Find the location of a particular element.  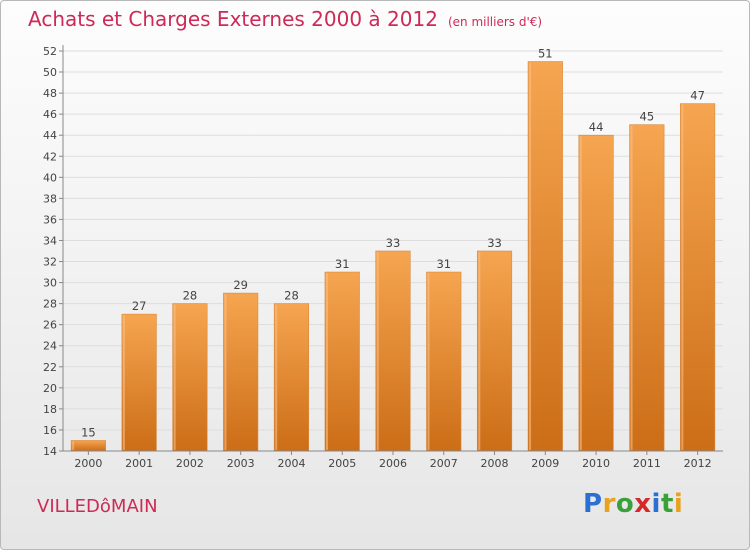

y-tick-label: 30 is located at coordinates (50, 283).